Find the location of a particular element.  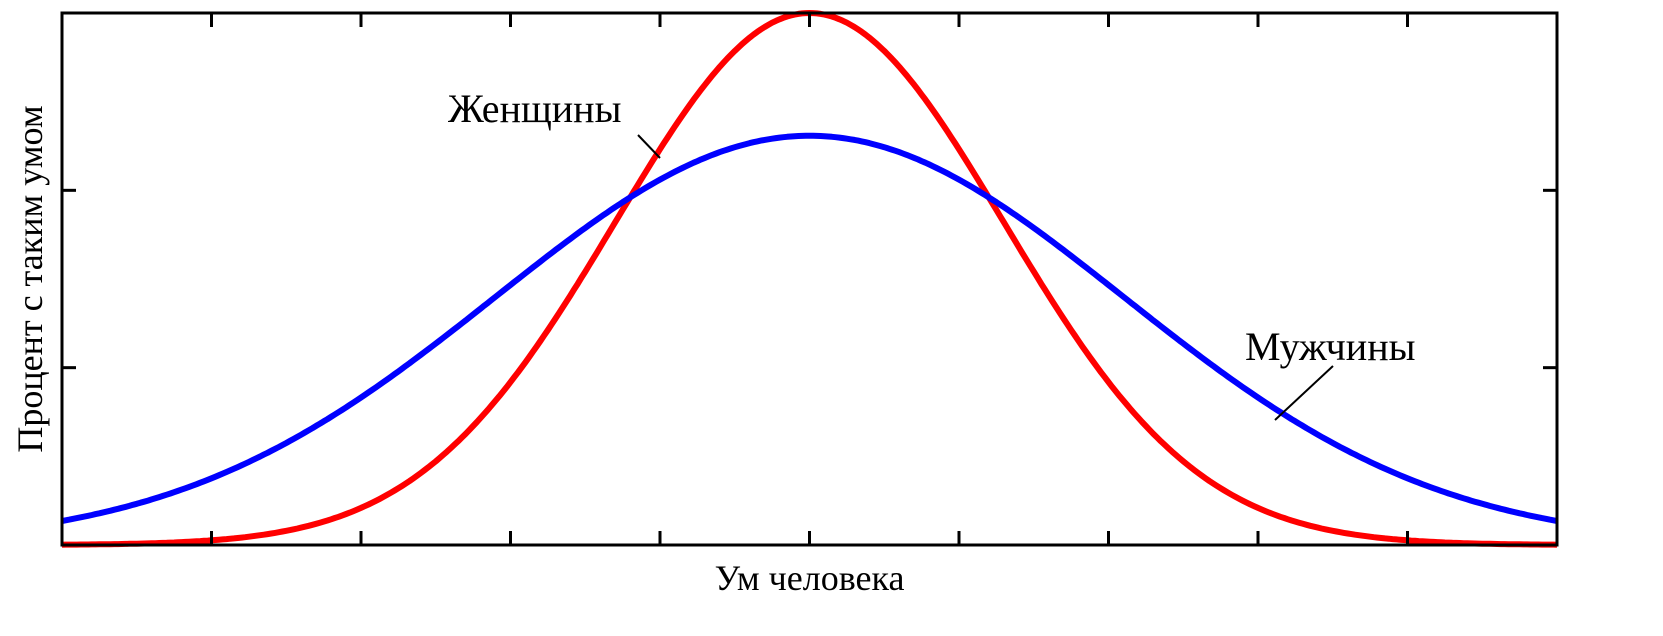

leader-line-men is located at coordinates (1304, 393).